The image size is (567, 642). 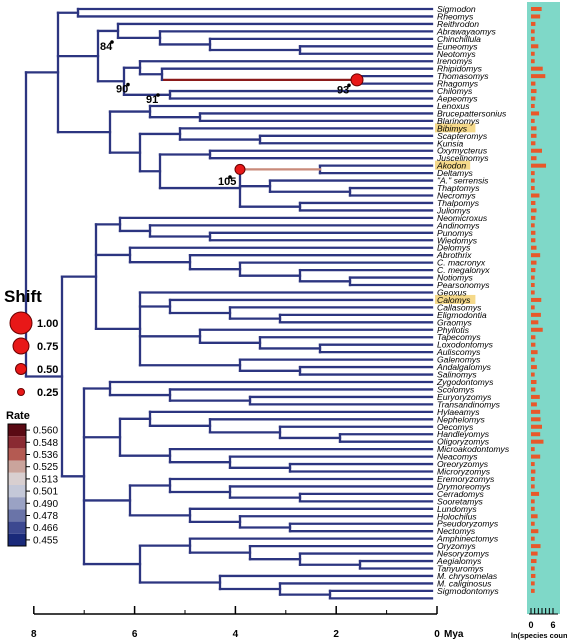 I want to click on taxon-label: Oreoryzomys, so click(x=463, y=464).